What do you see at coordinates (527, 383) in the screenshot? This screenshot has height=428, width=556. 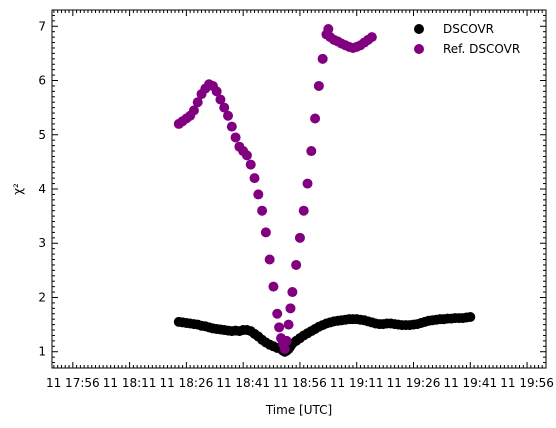 I see `x-tick-label: 11 19:56` at bounding box center [527, 383].